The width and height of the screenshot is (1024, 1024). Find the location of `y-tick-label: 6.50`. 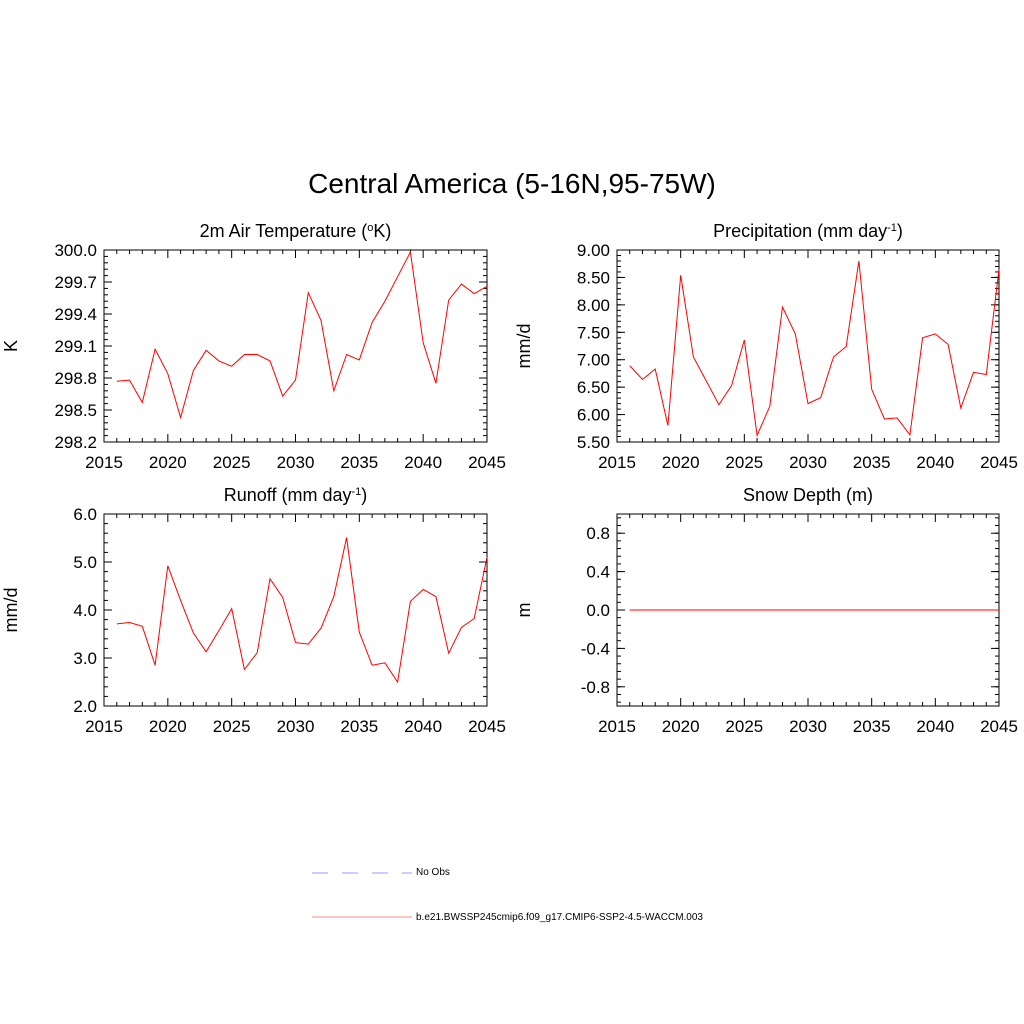

y-tick-label: 6.50 is located at coordinates (593, 387).